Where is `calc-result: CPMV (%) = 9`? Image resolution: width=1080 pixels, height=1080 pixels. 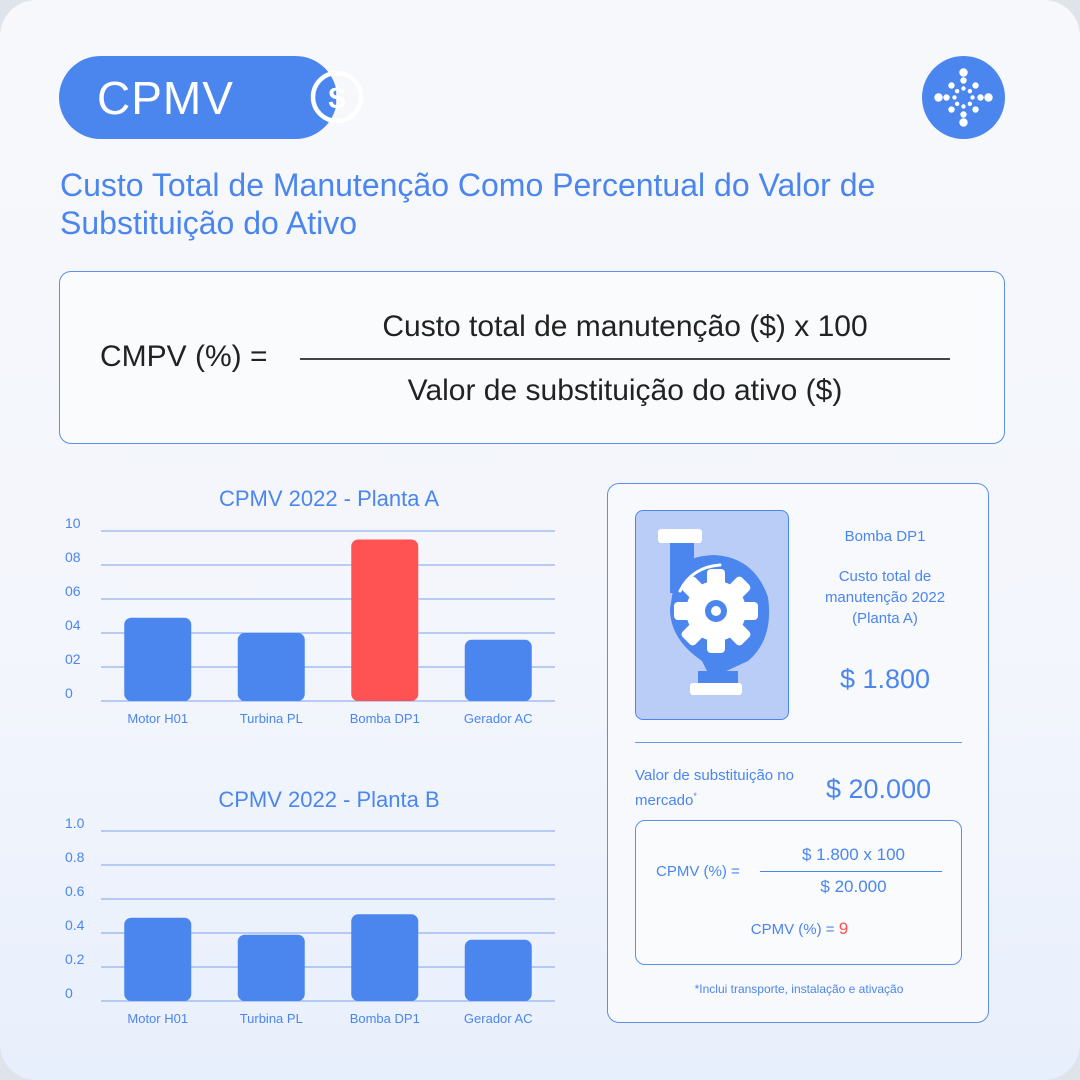
calc-result: CPMV (%) = 9 is located at coordinates (799, 929).